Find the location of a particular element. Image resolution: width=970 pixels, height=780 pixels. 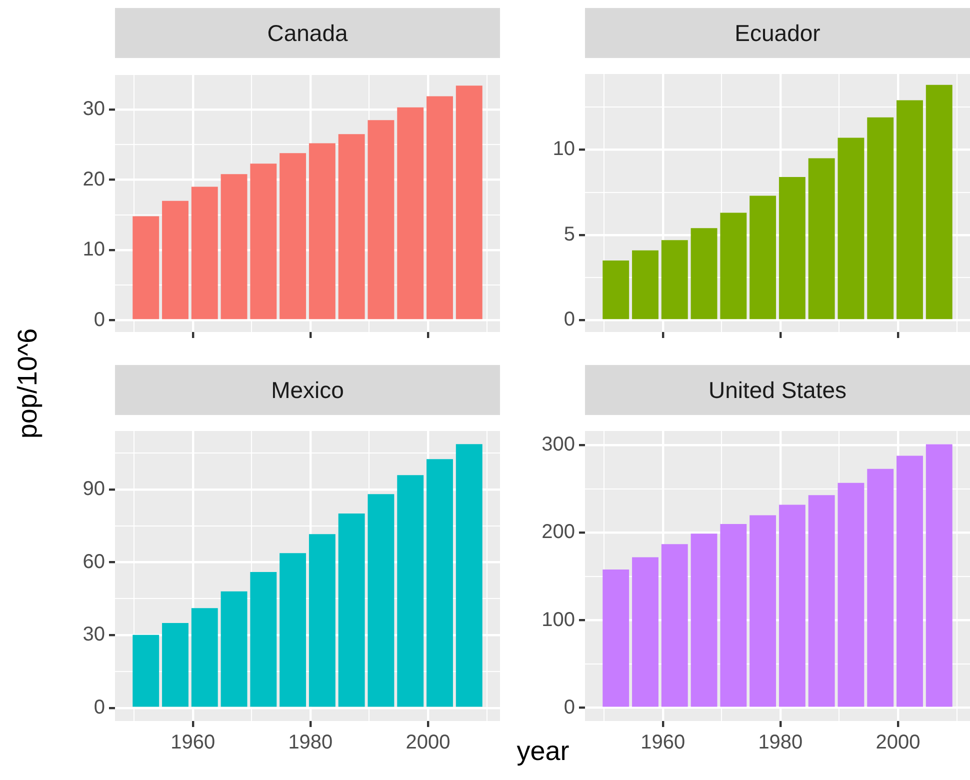

y-tick-label: 300 is located at coordinates (558, 445).